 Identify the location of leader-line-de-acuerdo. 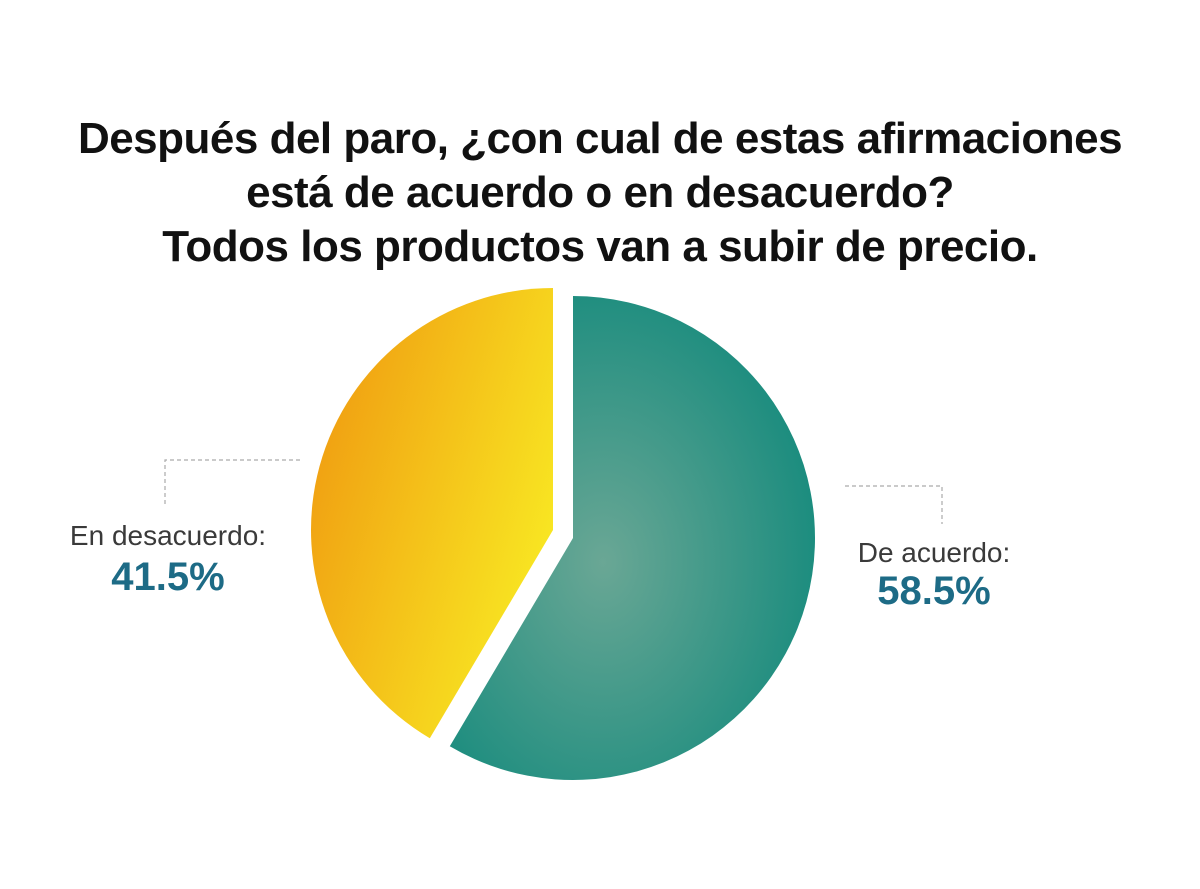
(894, 504).